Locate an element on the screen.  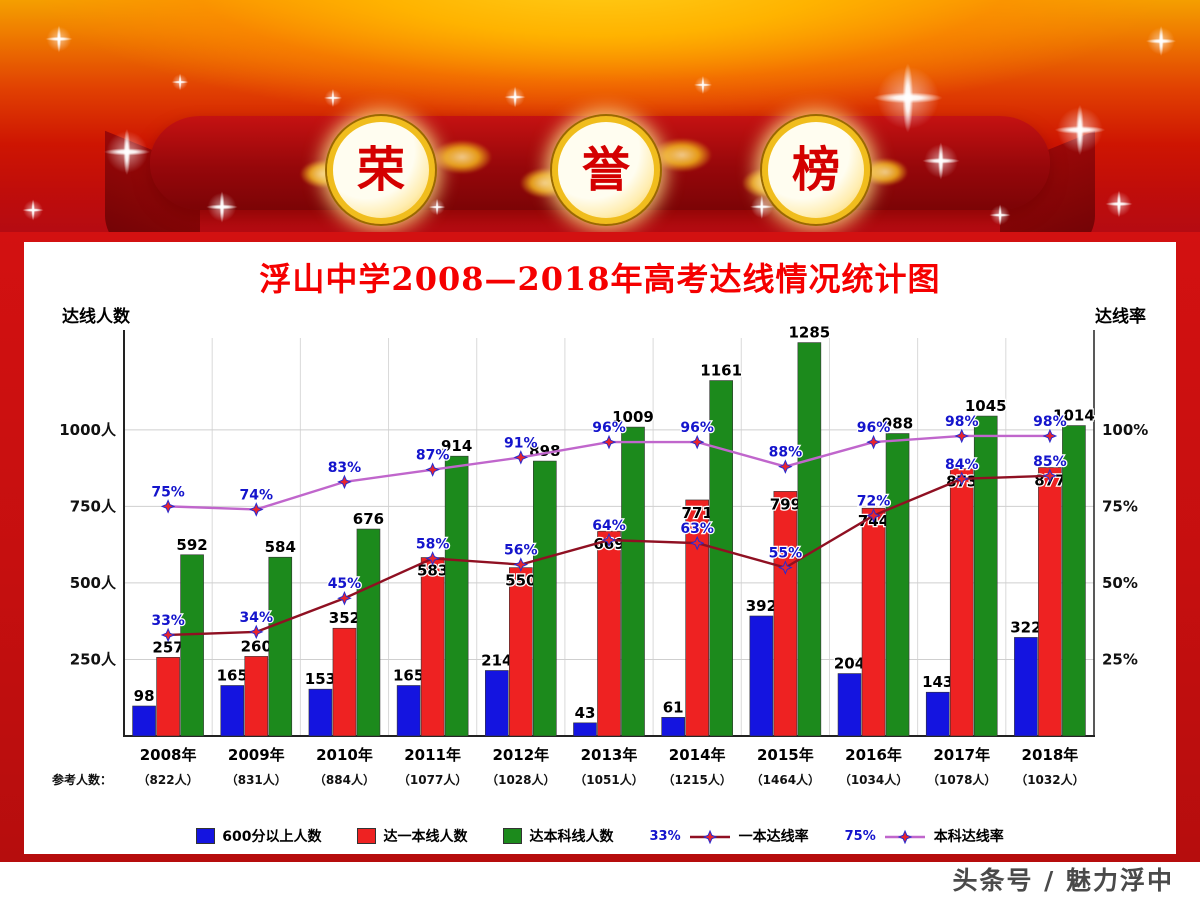
x-tick-label: 2009年 is located at coordinates (256, 755).